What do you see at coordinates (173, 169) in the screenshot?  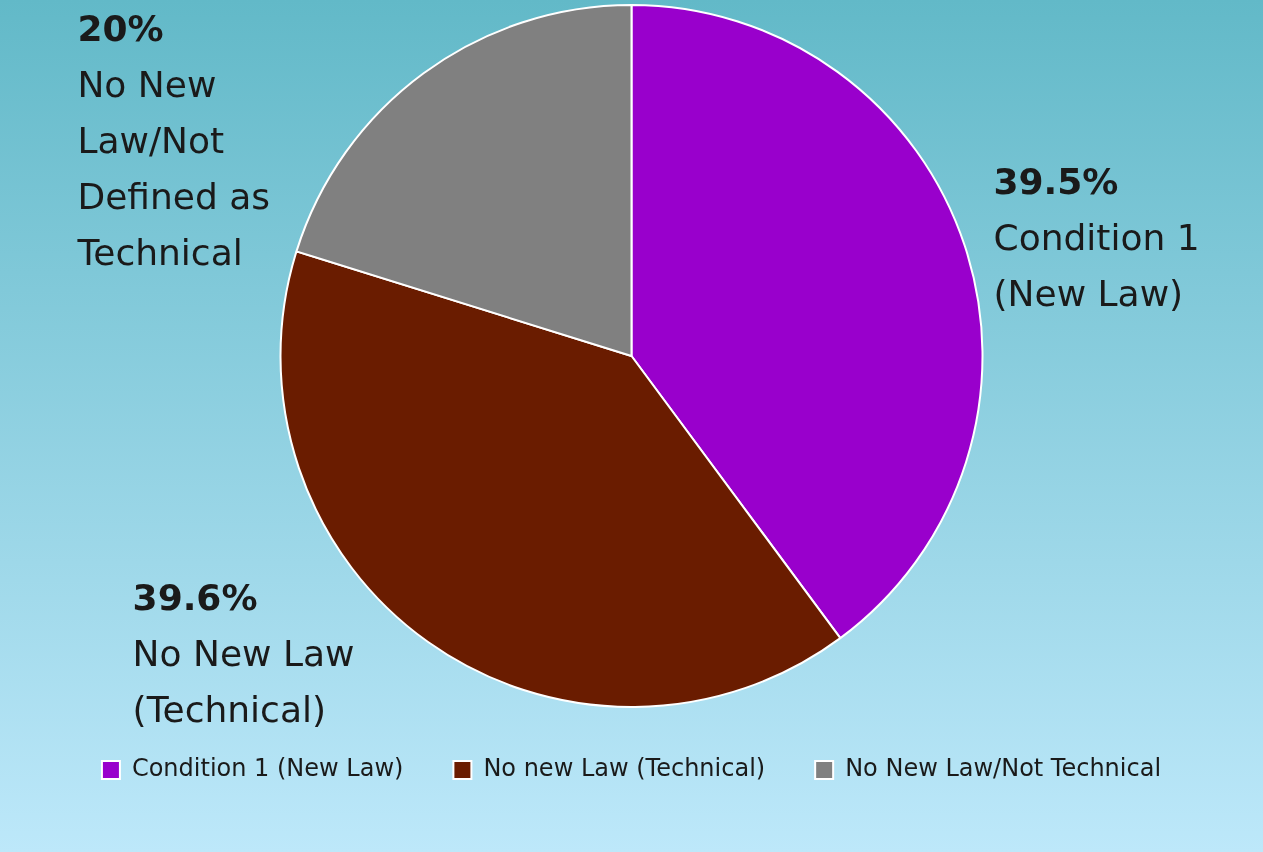 I see `text: No New Law/Not Defined as Technical` at bounding box center [173, 169].